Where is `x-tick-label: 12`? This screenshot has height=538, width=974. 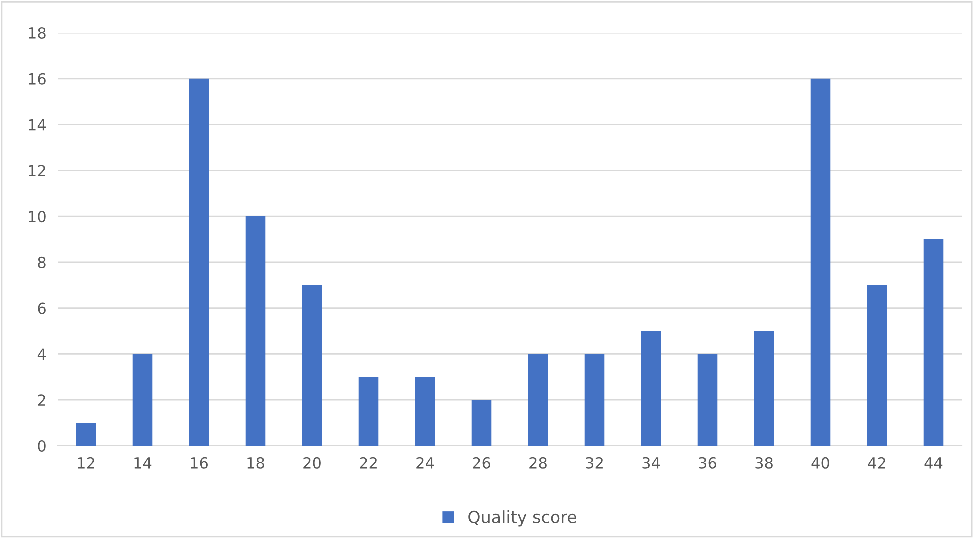
x-tick-label: 12 is located at coordinates (86, 463).